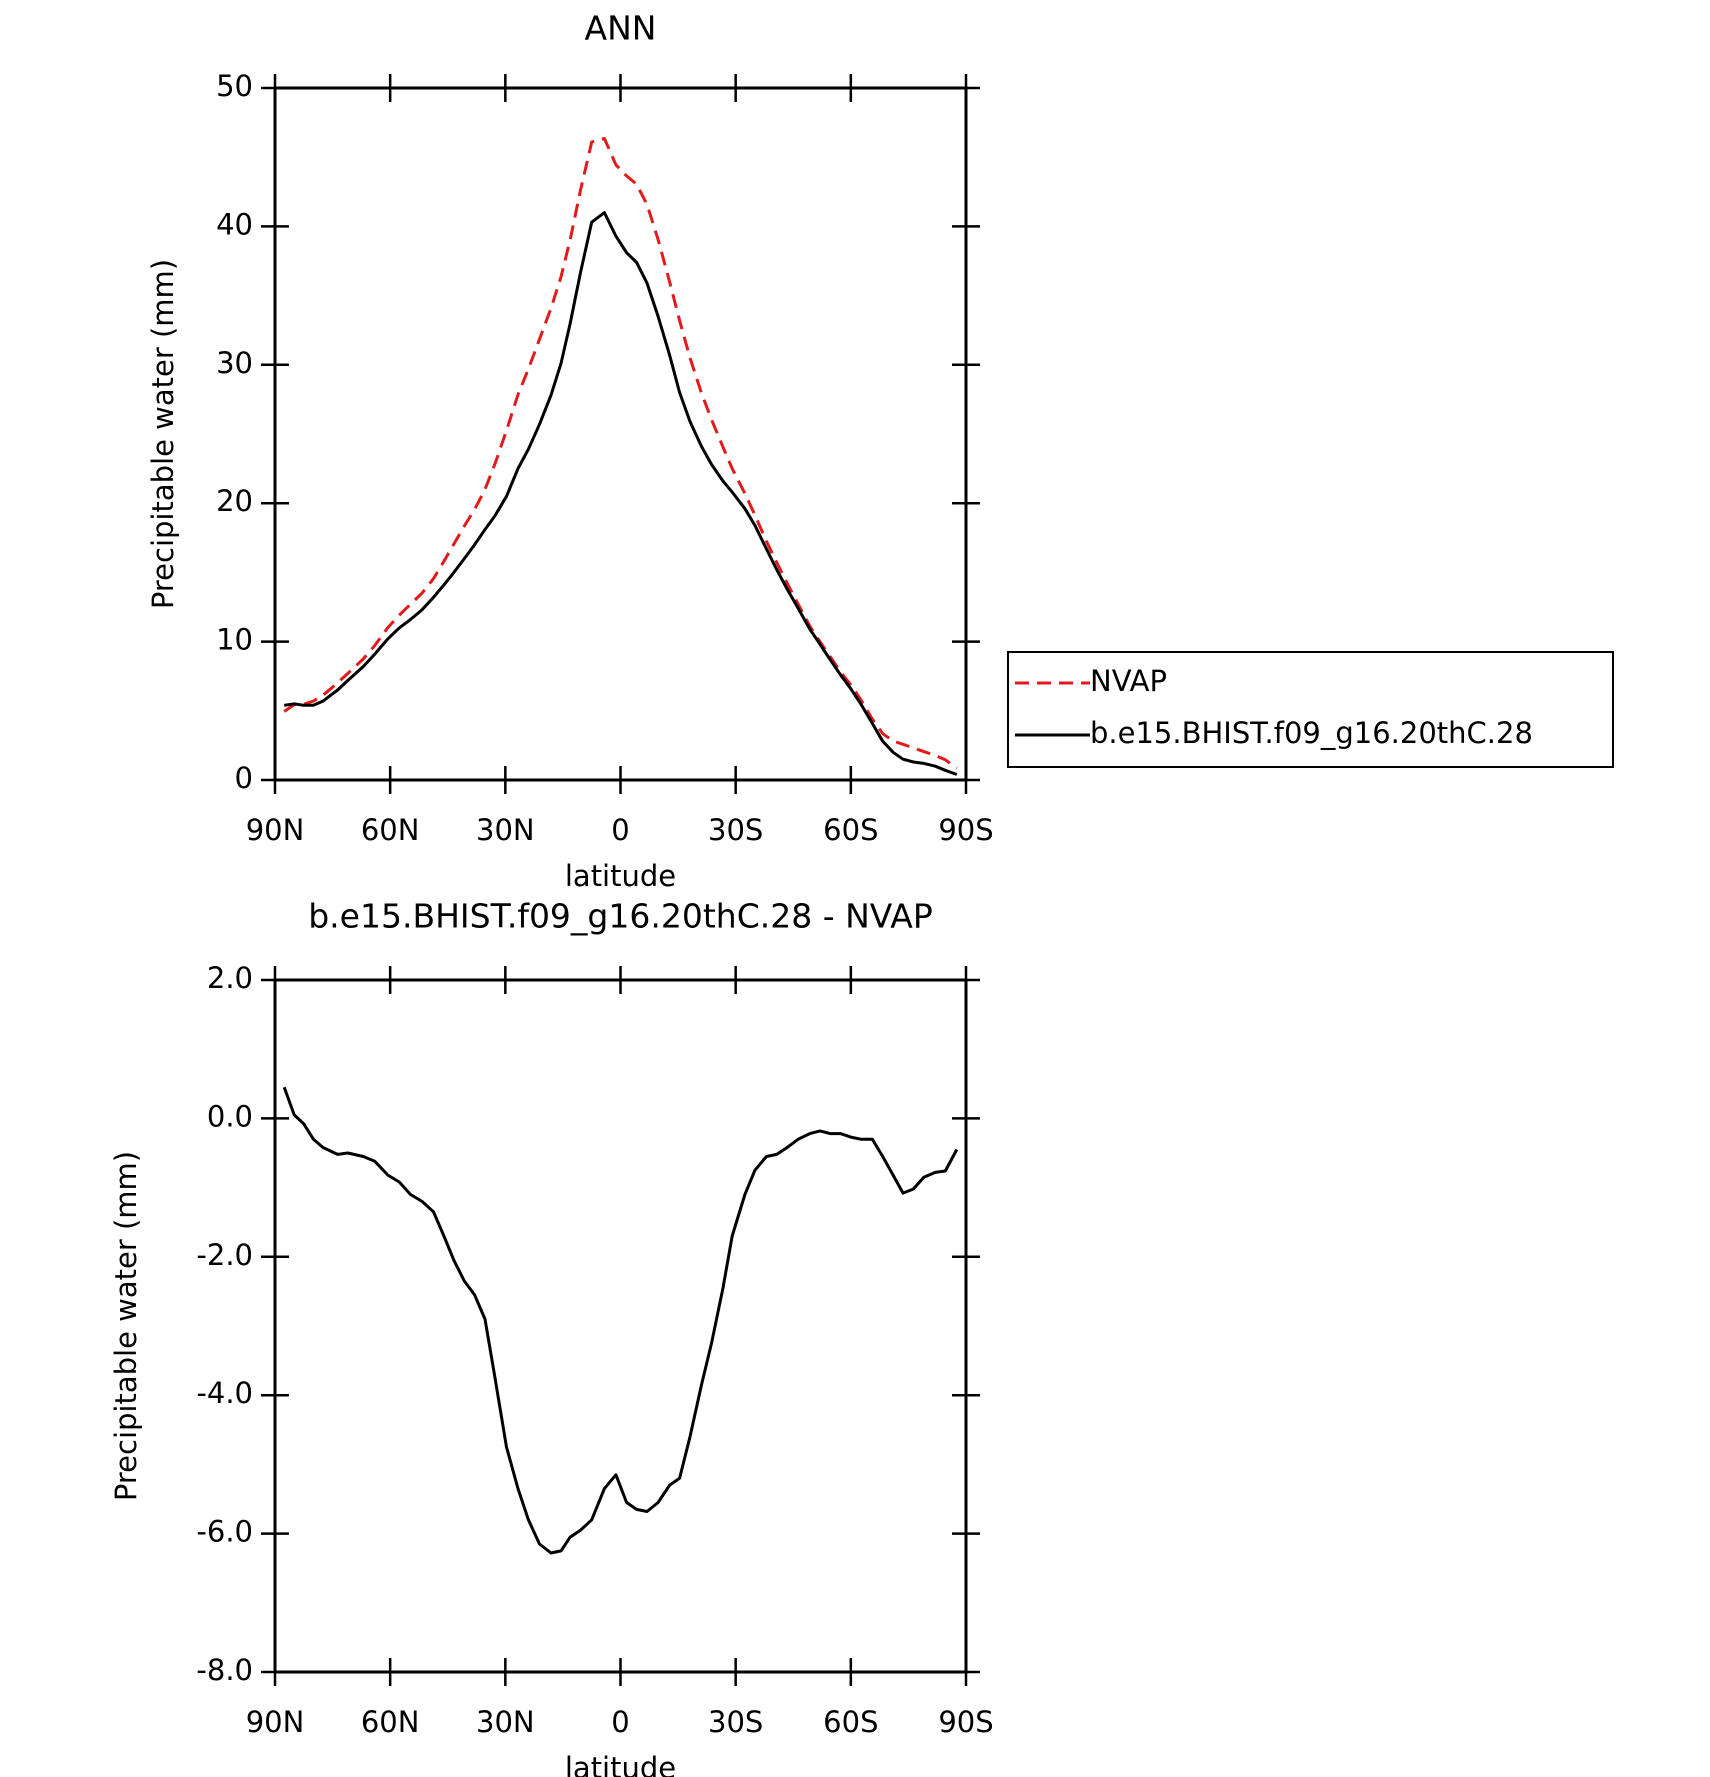  Describe the element at coordinates (620, 916) in the screenshot. I see `chart-title: b.e15.BHIST.f09_g16.20thC.28 - NVAP` at that location.